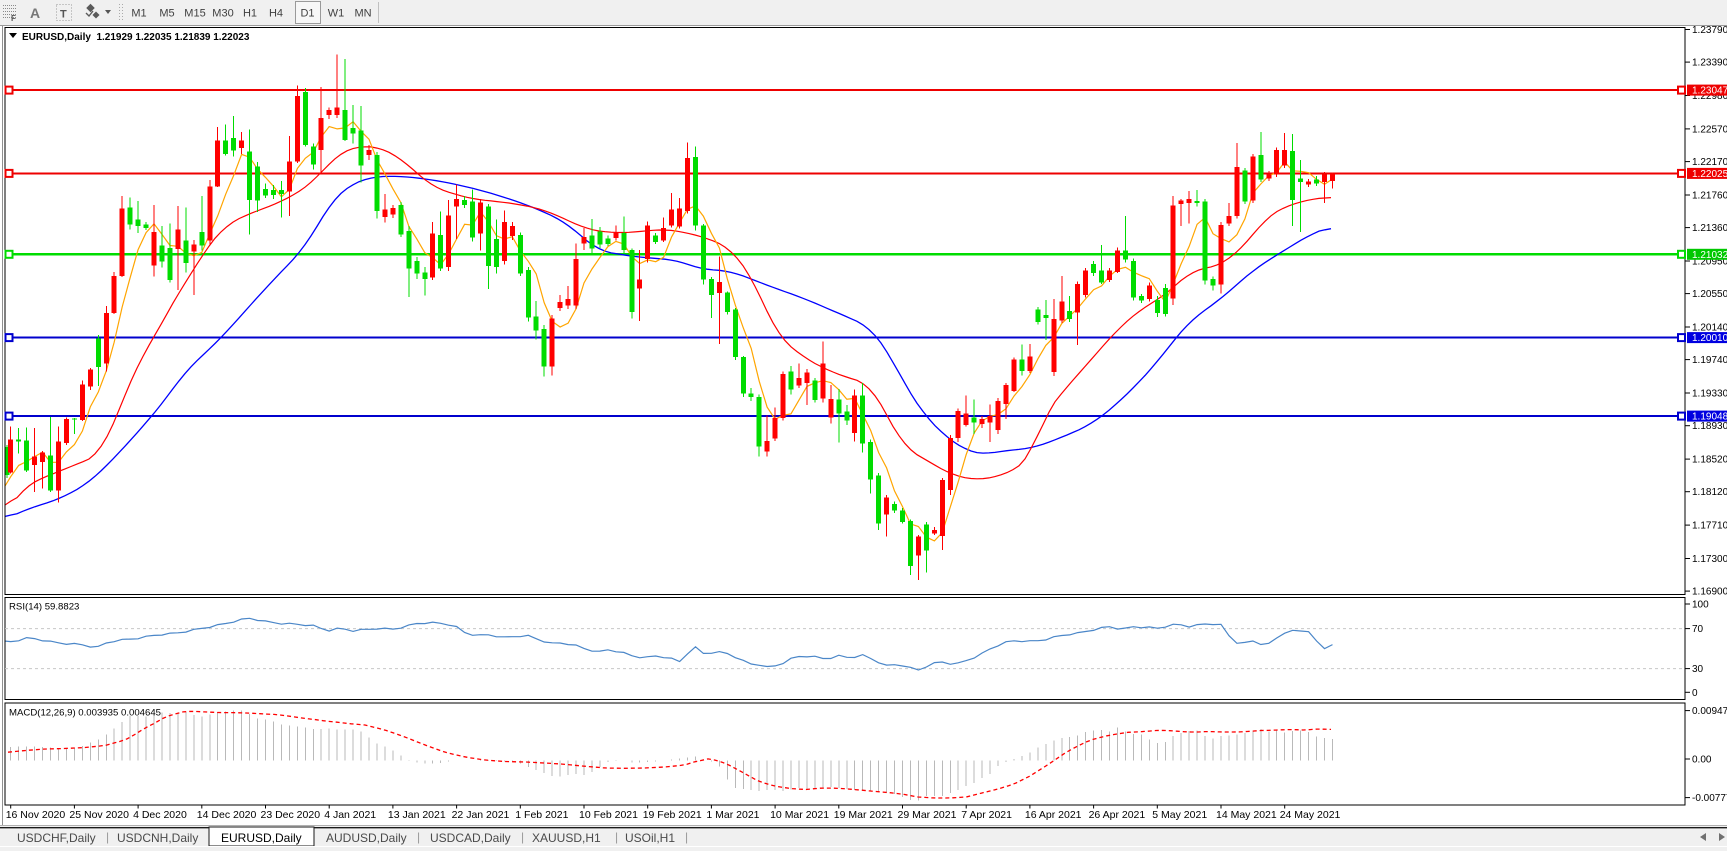 The height and width of the screenshot is (851, 1727). I want to click on svg-text: A, so click(35, 13).